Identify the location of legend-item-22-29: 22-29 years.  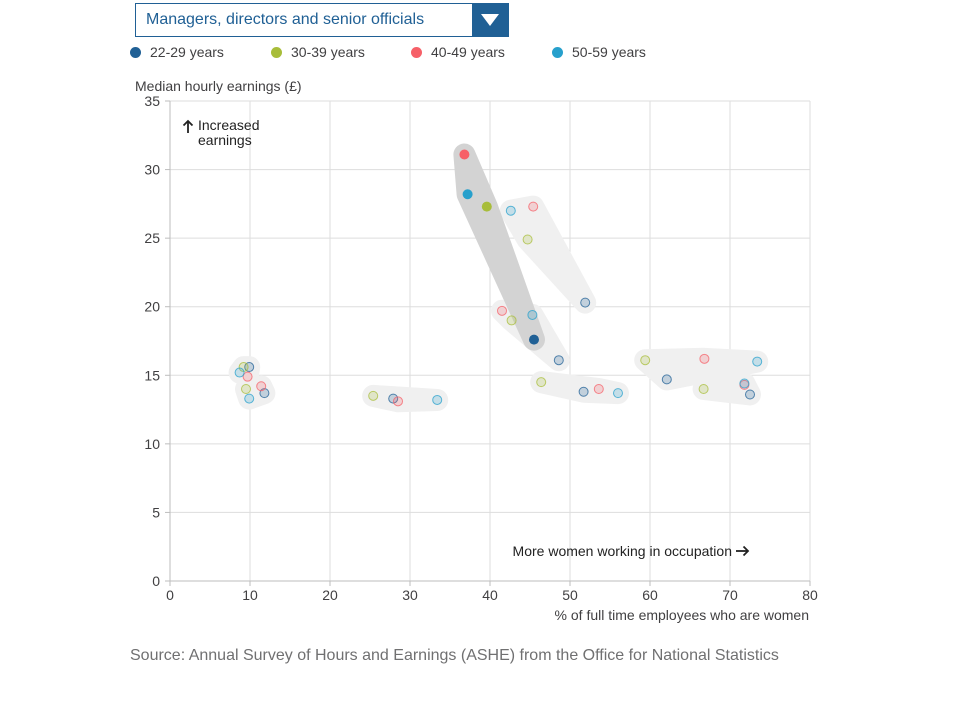
(177, 52).